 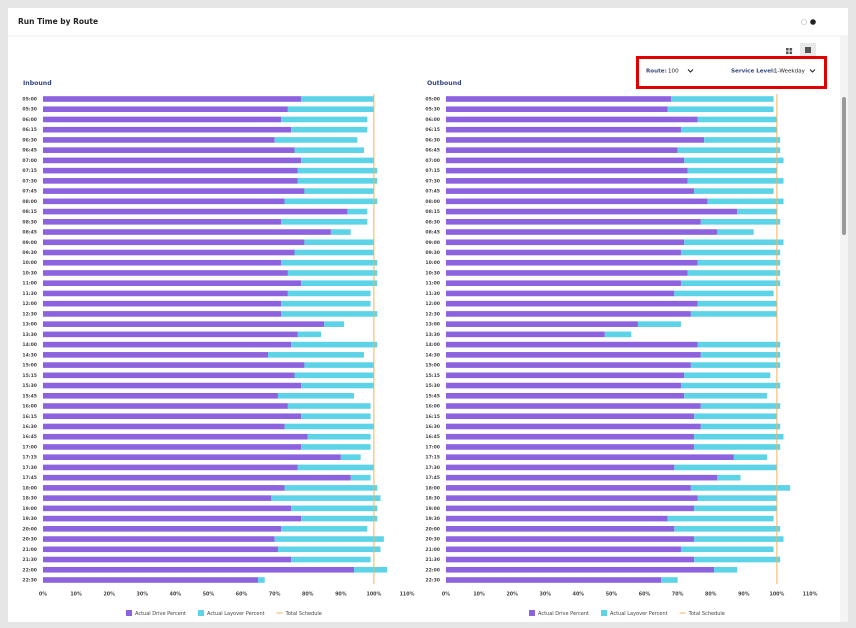 What do you see at coordinates (275, 595) in the screenshot?
I see `x-tick-label: 70%` at bounding box center [275, 595].